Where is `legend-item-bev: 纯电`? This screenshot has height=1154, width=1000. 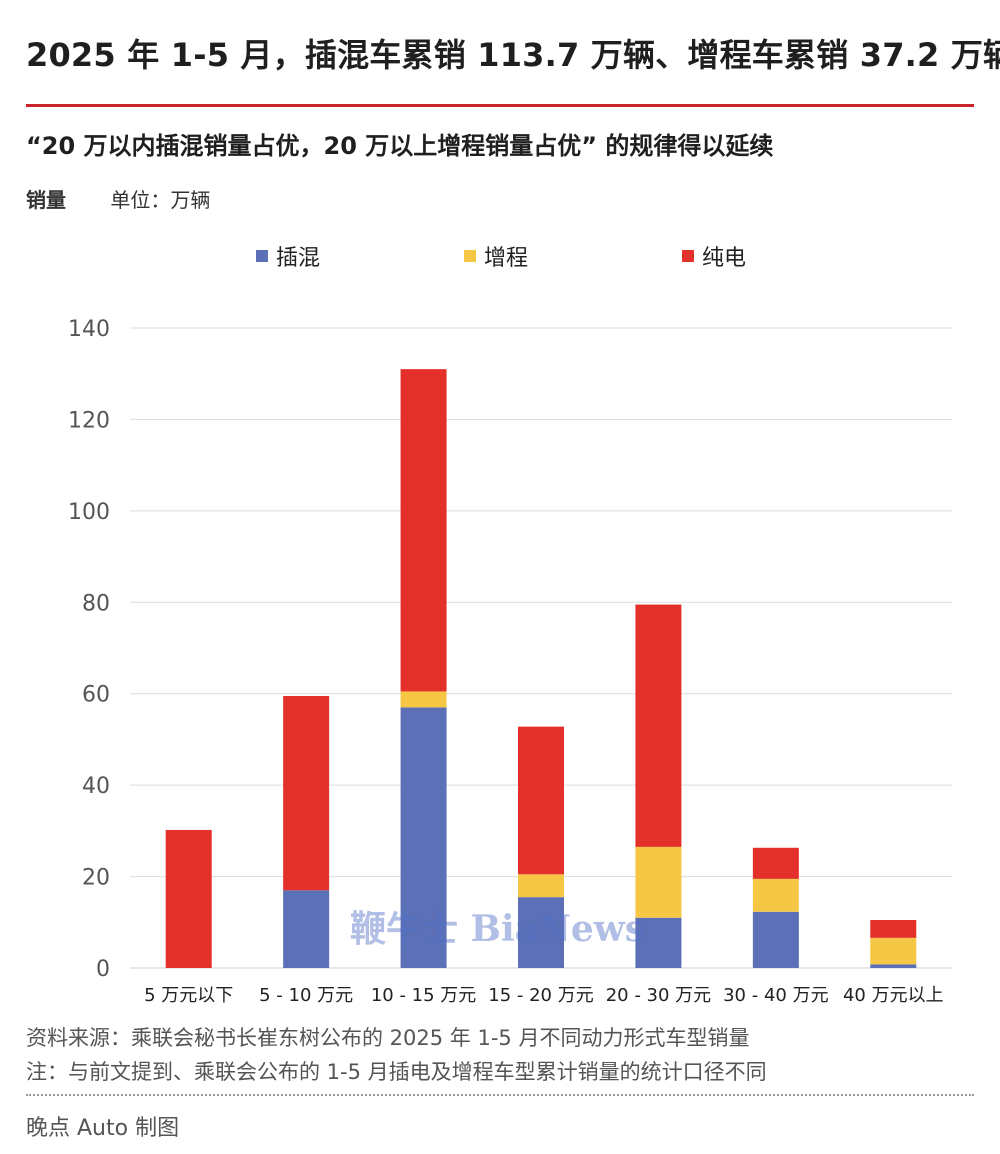 legend-item-bev: 纯电 is located at coordinates (714, 256).